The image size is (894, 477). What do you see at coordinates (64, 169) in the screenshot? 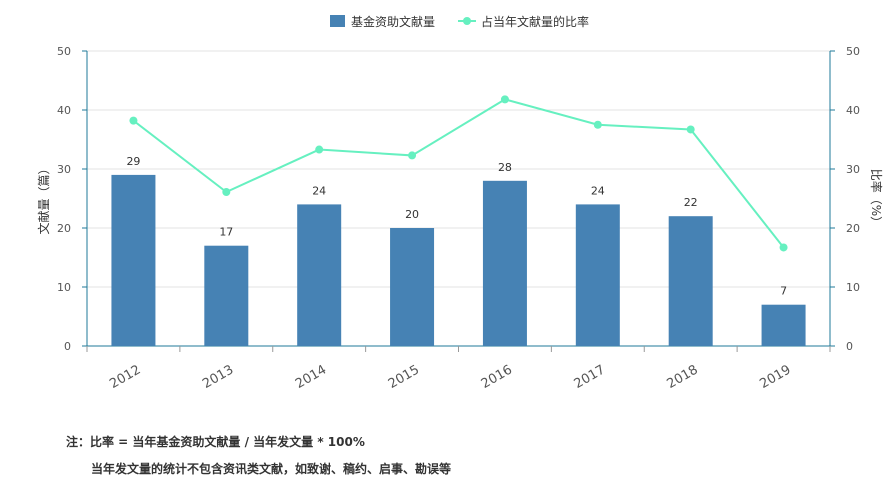
I see `y-left-tick-label: 30` at bounding box center [64, 169].